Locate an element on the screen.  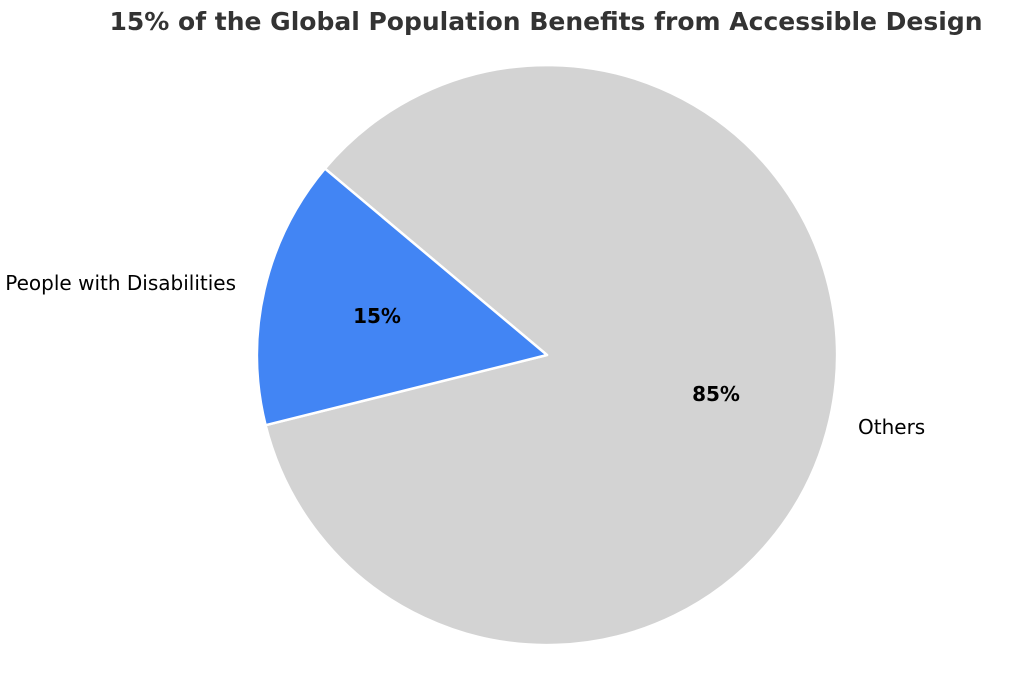
slice-label-others: Others is located at coordinates (892, 427).